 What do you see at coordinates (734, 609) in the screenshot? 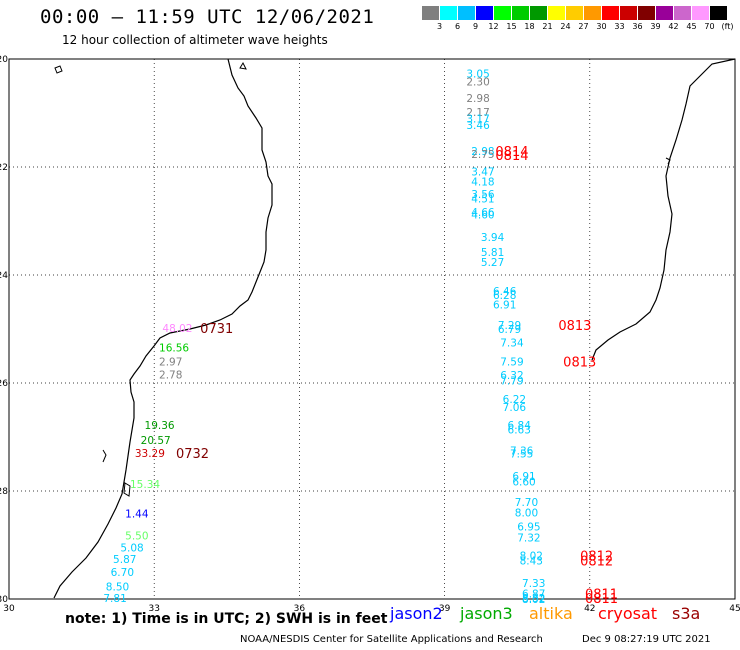
I see `longitude-tick-label: 45` at bounding box center [734, 609].